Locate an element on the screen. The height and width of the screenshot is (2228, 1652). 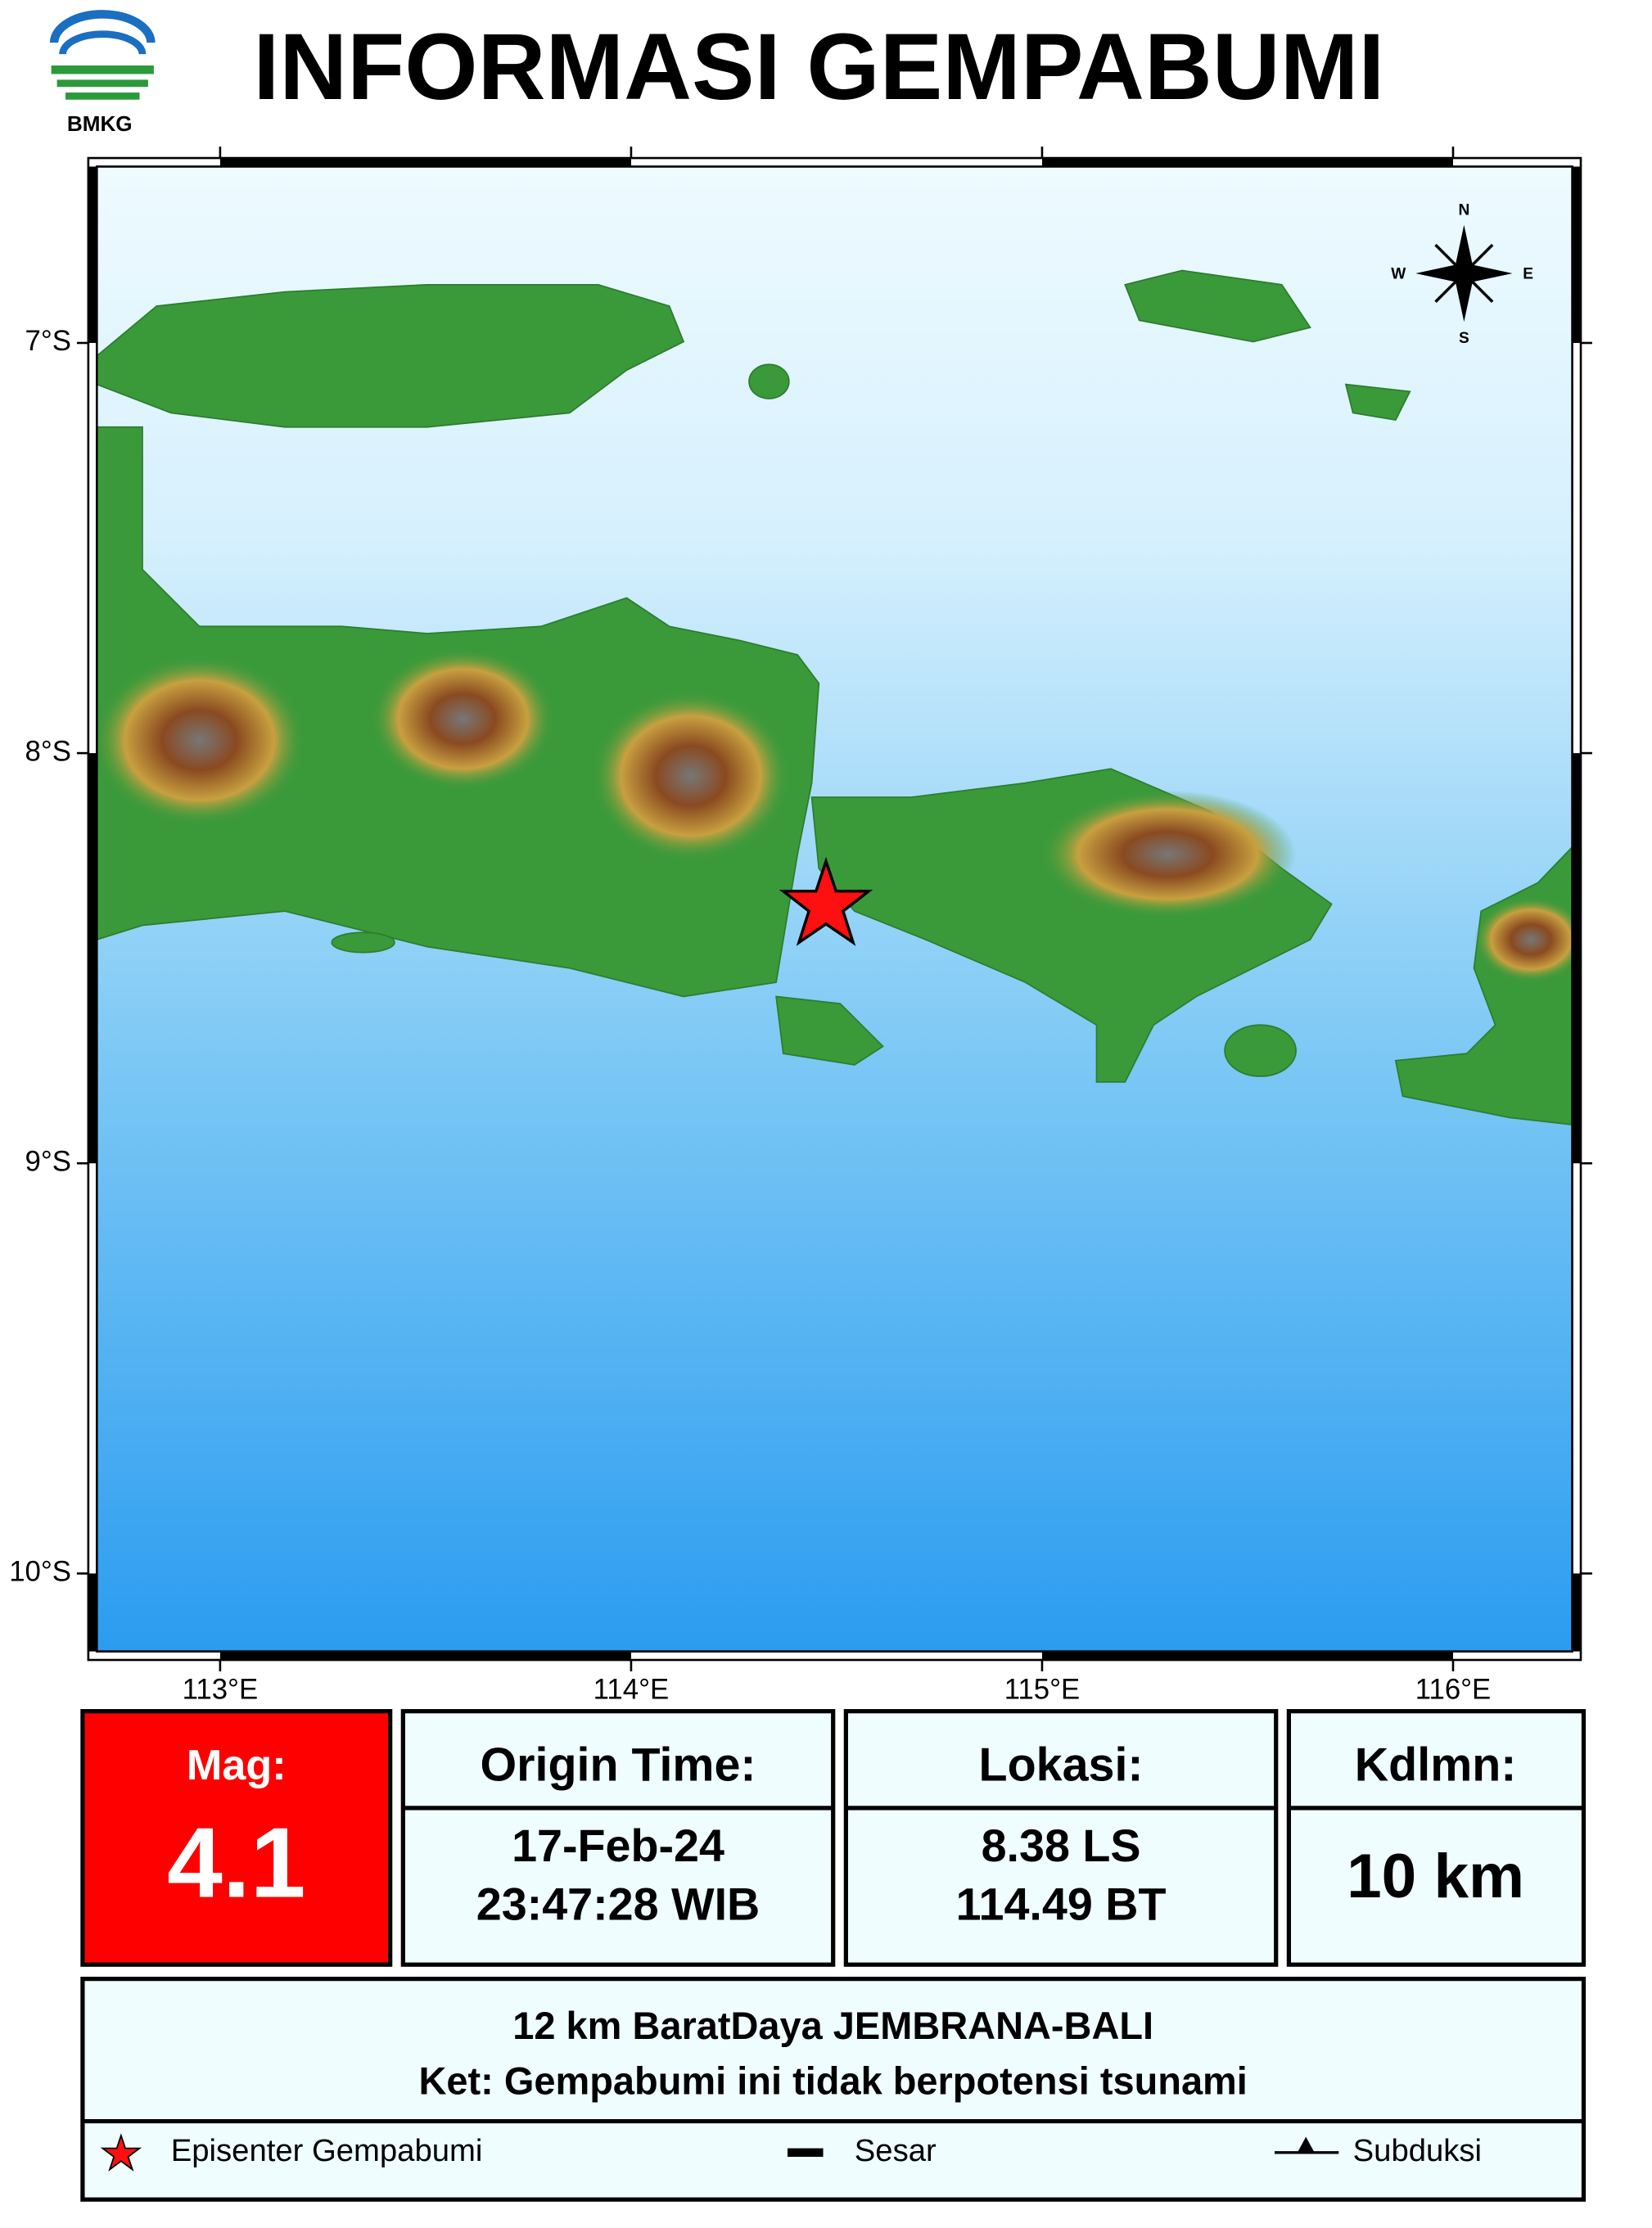
legend-label: Sesar is located at coordinates (896, 2150).